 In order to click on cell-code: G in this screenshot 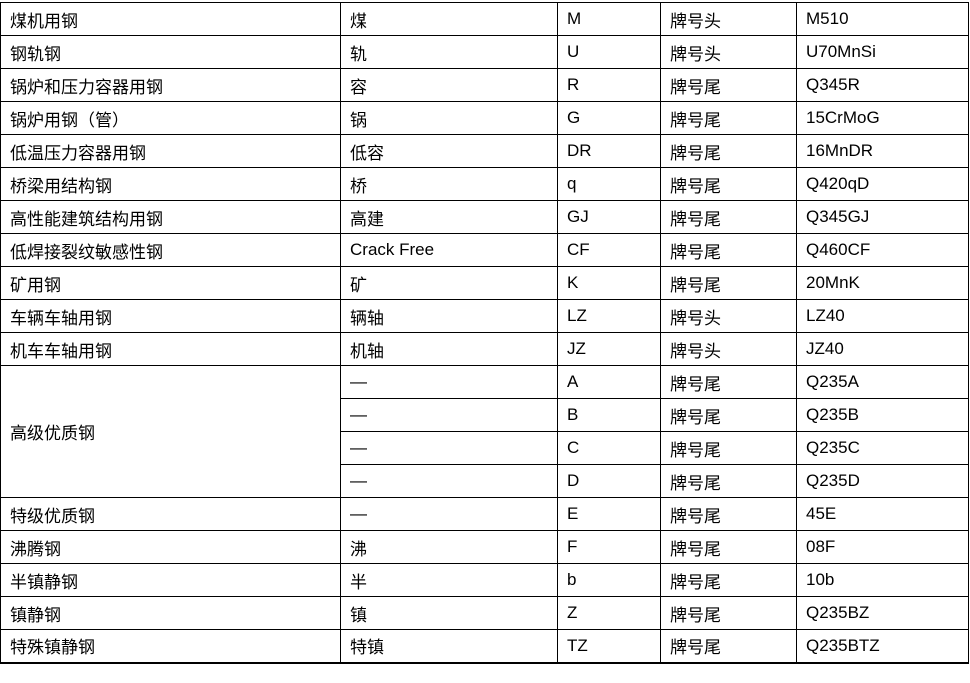, I will do `click(609, 118)`.